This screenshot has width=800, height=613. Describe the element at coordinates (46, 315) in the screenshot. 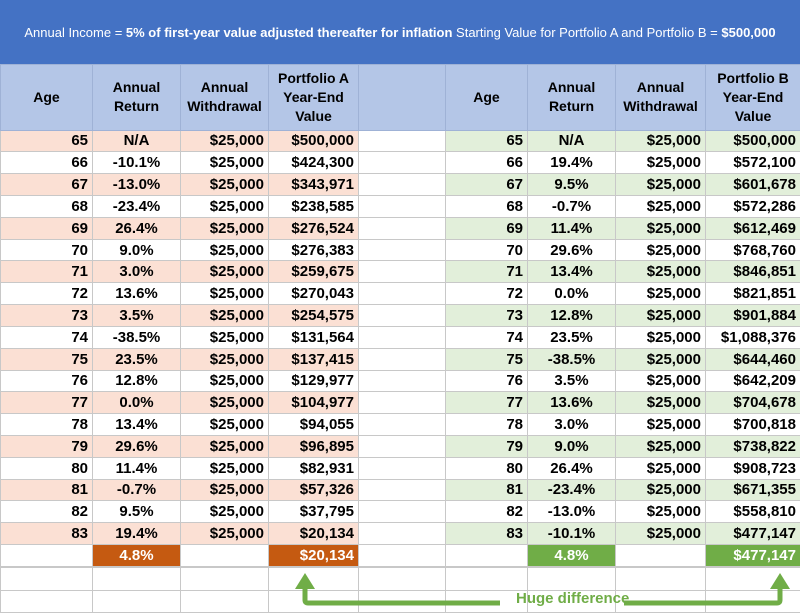

I see `age-a-cell: 73` at that location.